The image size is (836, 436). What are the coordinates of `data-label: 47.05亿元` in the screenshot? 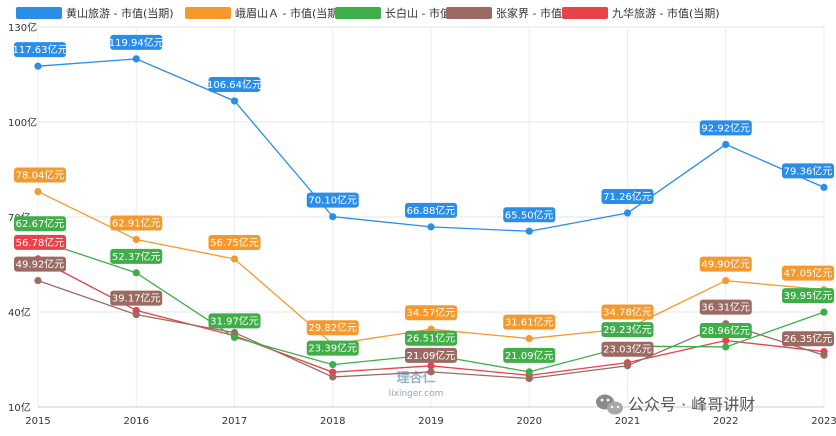 It's located at (808, 273).